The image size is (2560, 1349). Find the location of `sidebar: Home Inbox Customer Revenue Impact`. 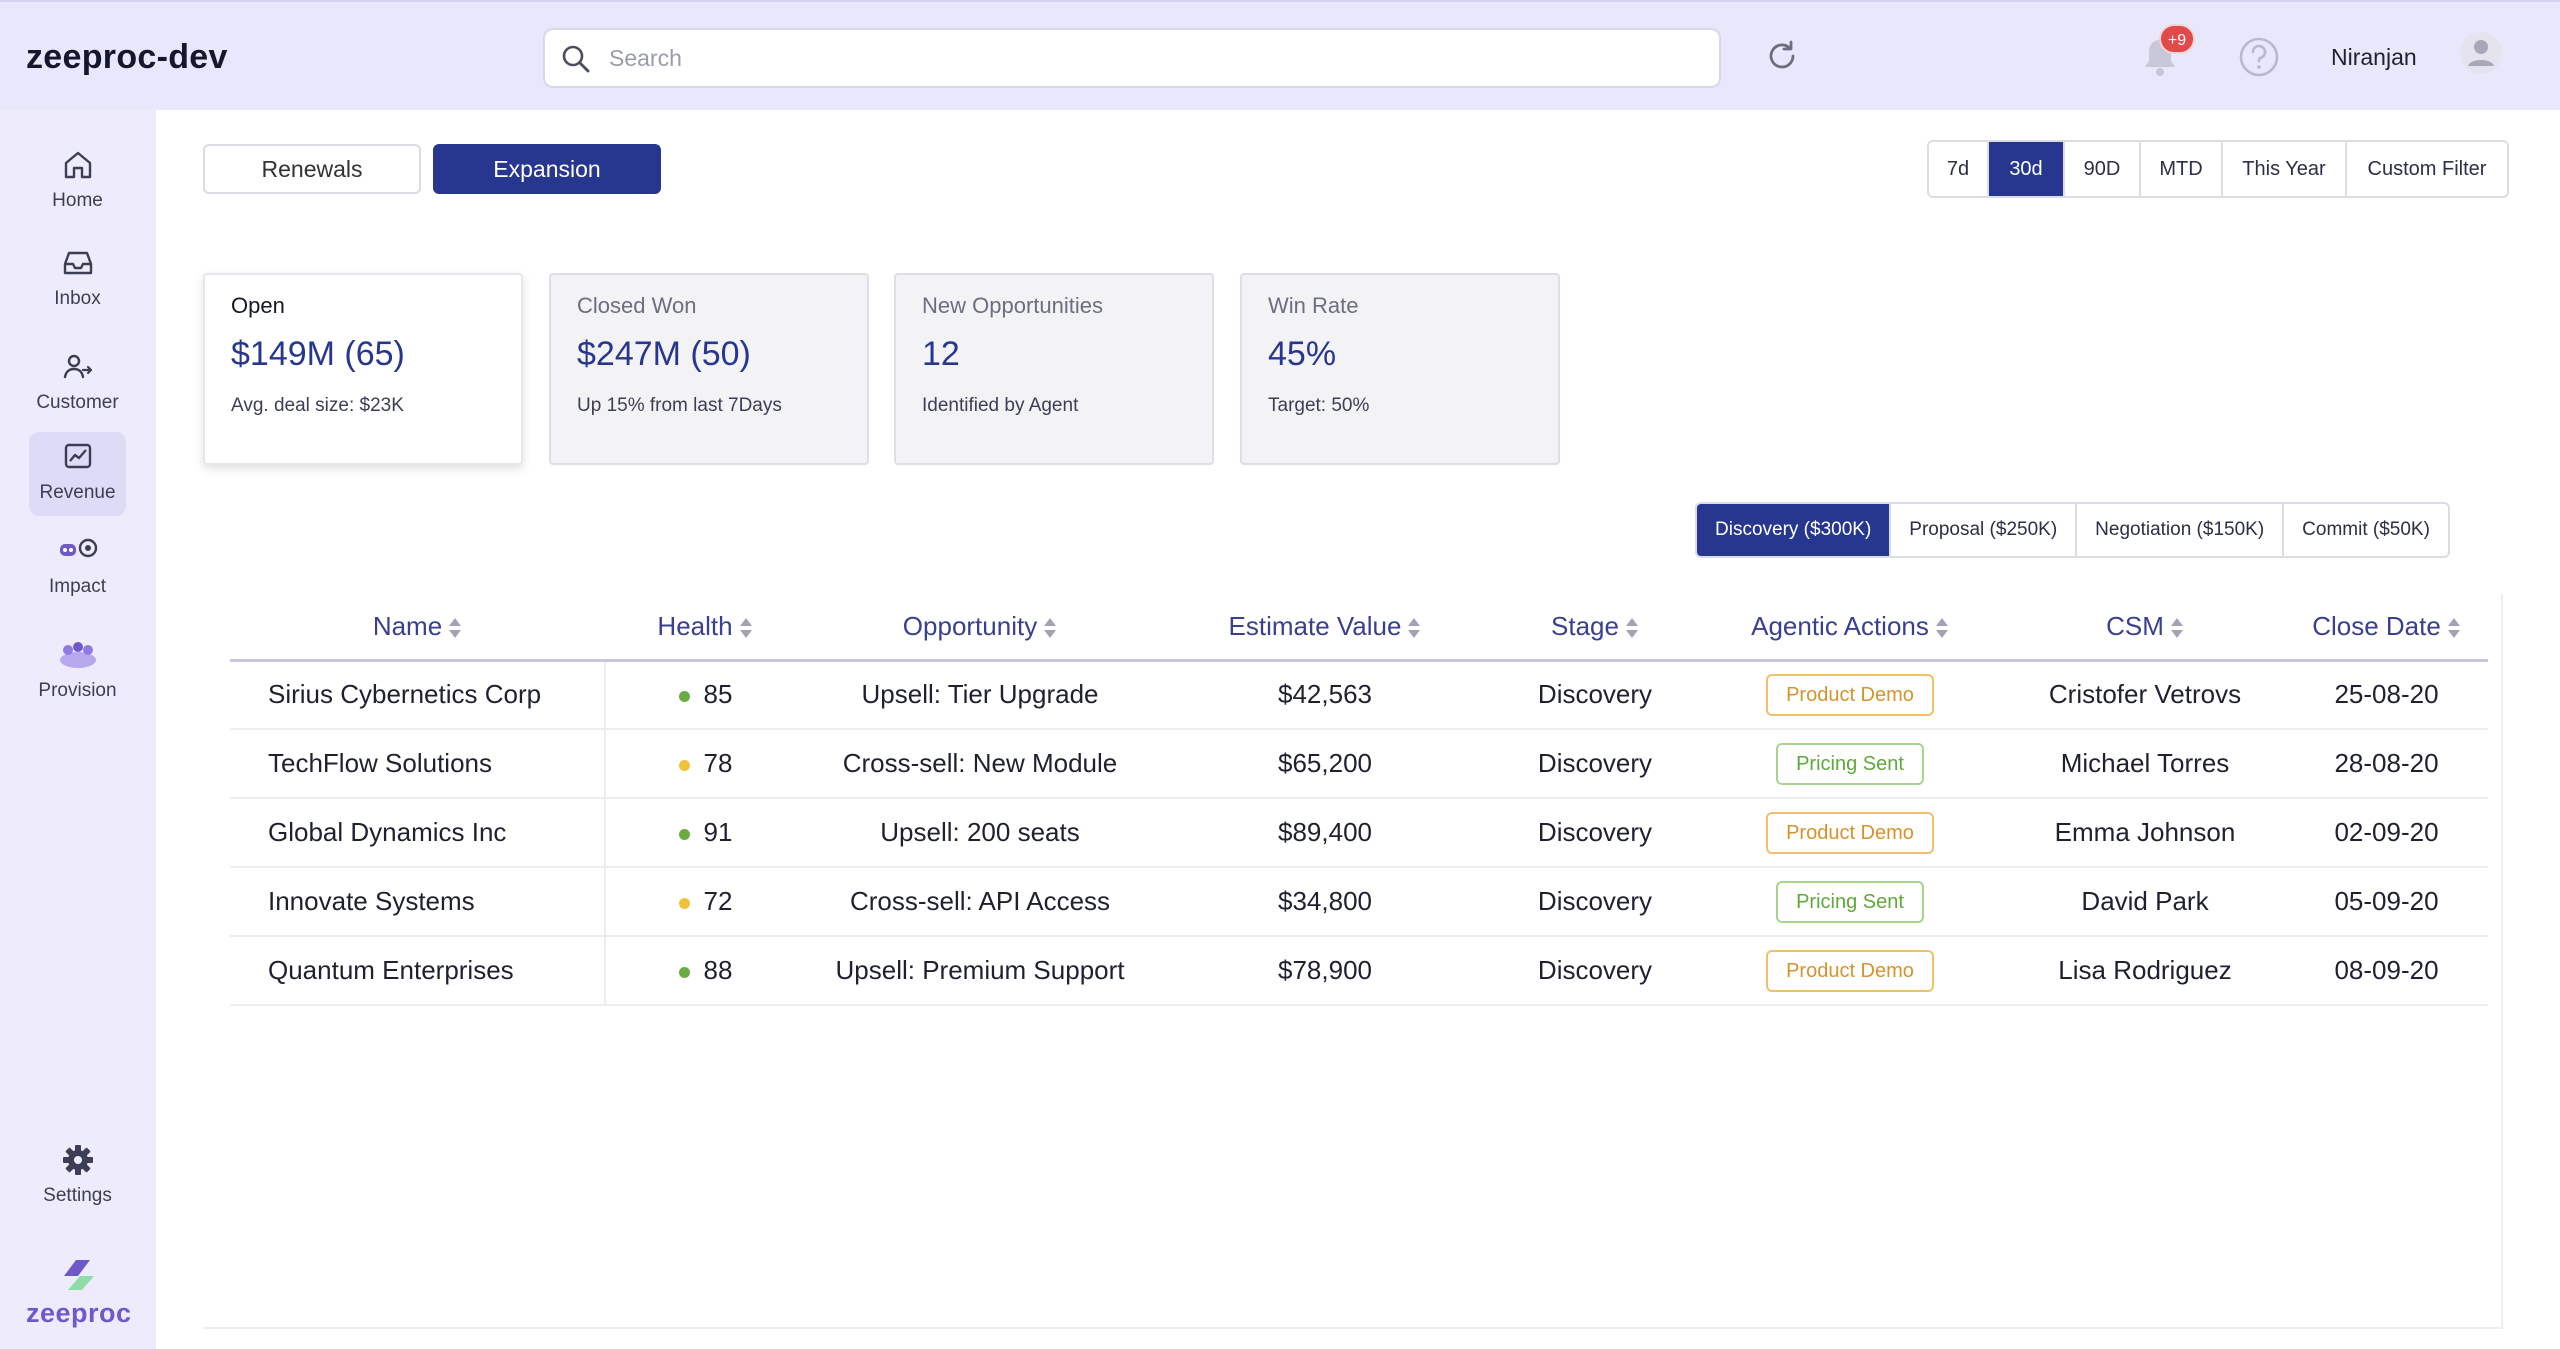

sidebar: Home Inbox Customer Revenue Impact is located at coordinates (78, 729).